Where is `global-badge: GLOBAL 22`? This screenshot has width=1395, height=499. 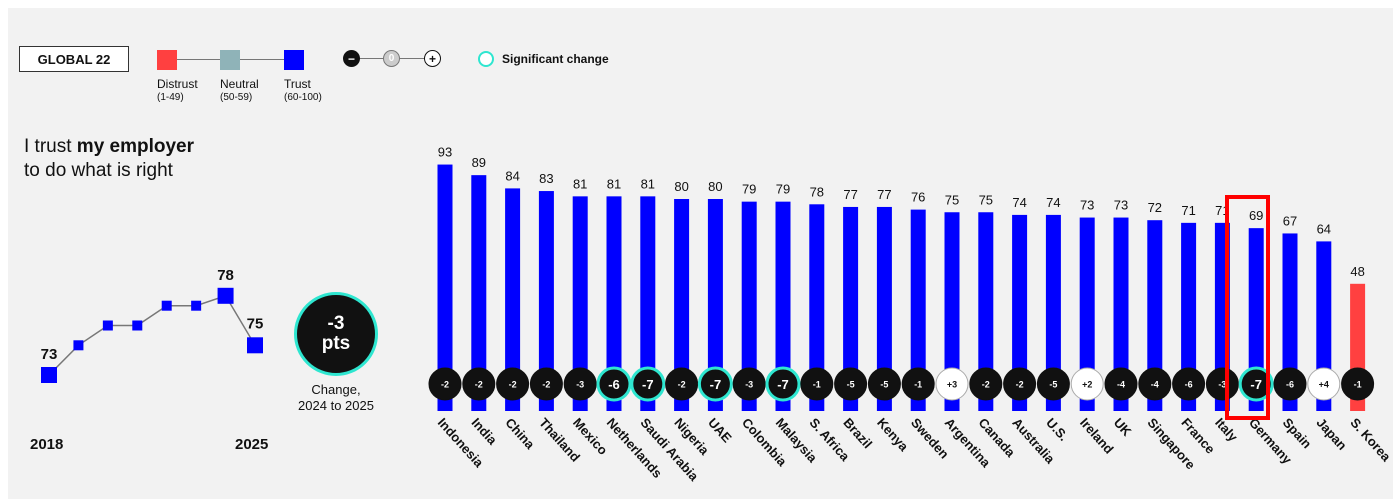
global-badge: GLOBAL 22 is located at coordinates (74, 59).